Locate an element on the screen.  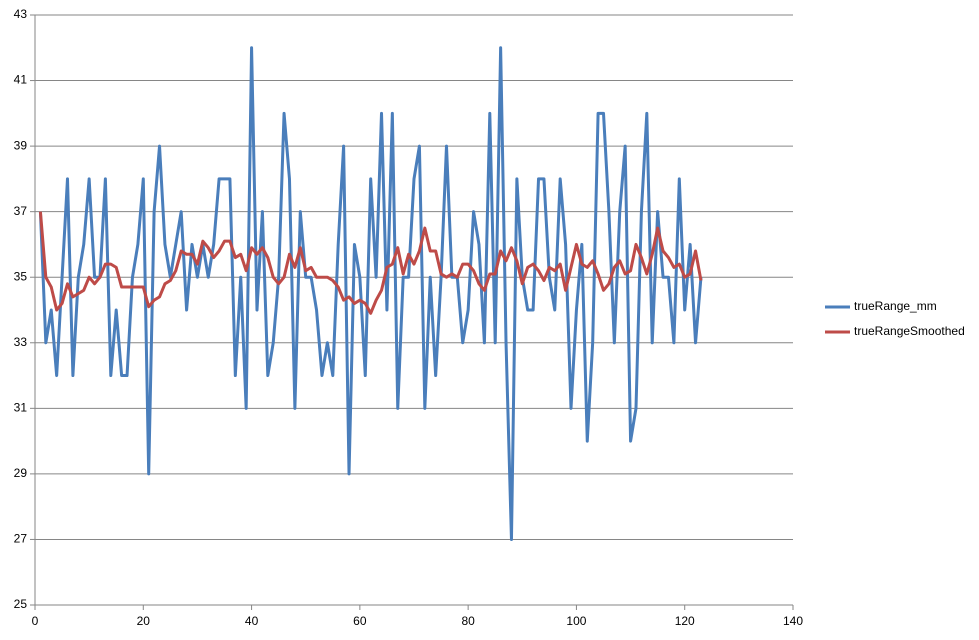
y-tick-label: 41 is located at coordinates (21, 80).